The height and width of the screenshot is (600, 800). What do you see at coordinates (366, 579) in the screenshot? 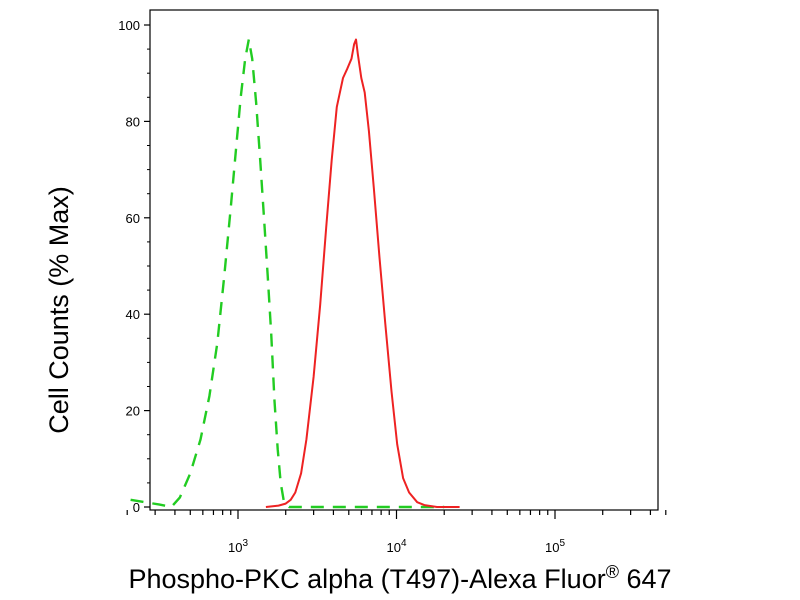
I see `x-axis-title-main: Phospho-PKC alpha (T497)-Alexa Fluor` at bounding box center [366, 579].